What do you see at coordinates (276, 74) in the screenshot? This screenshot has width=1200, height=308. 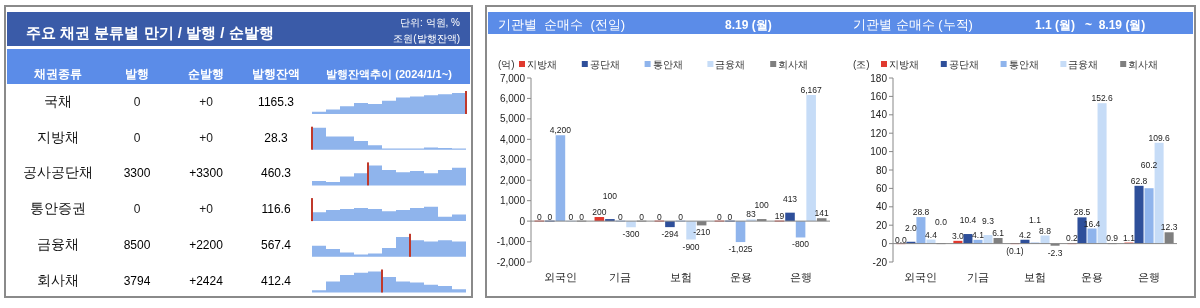 I see `text: 발행잔액` at bounding box center [276, 74].